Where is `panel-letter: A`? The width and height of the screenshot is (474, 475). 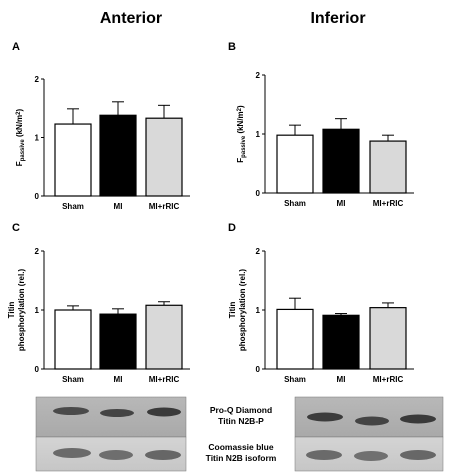
panel-letter: A is located at coordinates (16, 47).